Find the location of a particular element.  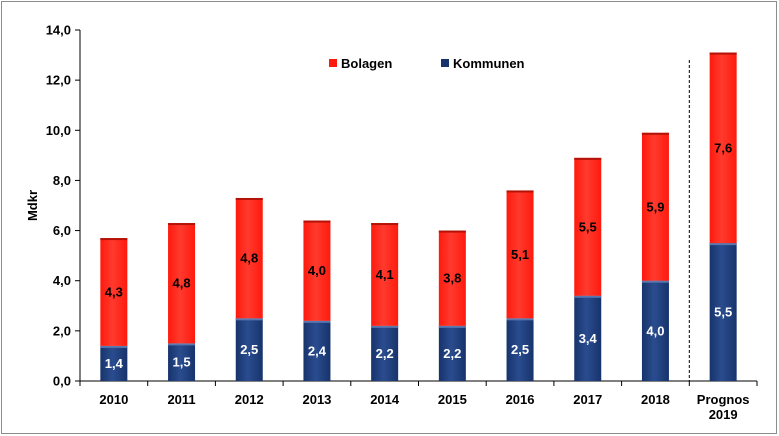

data-label-bolagen: 5,1 is located at coordinates (520, 254).